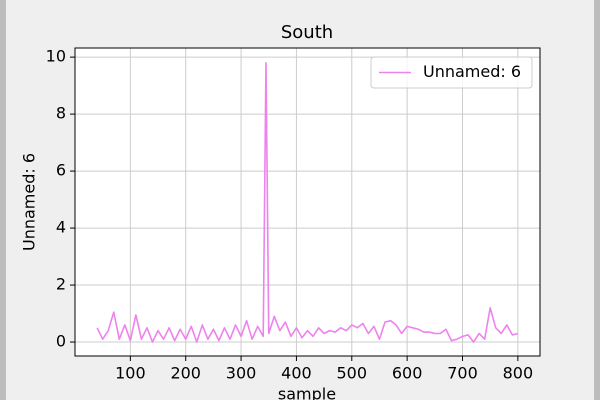 The width and height of the screenshot is (600, 400). What do you see at coordinates (185, 373) in the screenshot?
I see `x-tick-label: 200` at bounding box center [185, 373].